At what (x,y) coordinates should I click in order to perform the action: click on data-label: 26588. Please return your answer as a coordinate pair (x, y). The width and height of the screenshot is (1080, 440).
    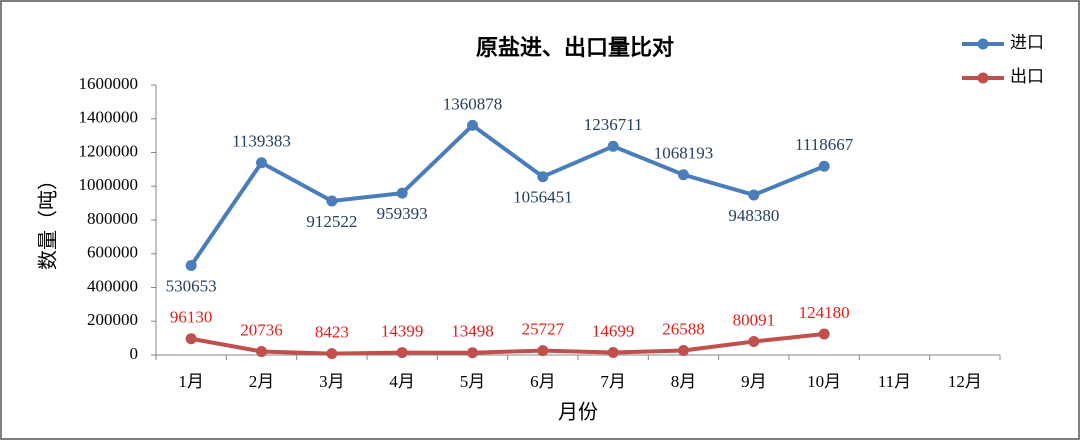
    Looking at the image, I should click on (683, 328).